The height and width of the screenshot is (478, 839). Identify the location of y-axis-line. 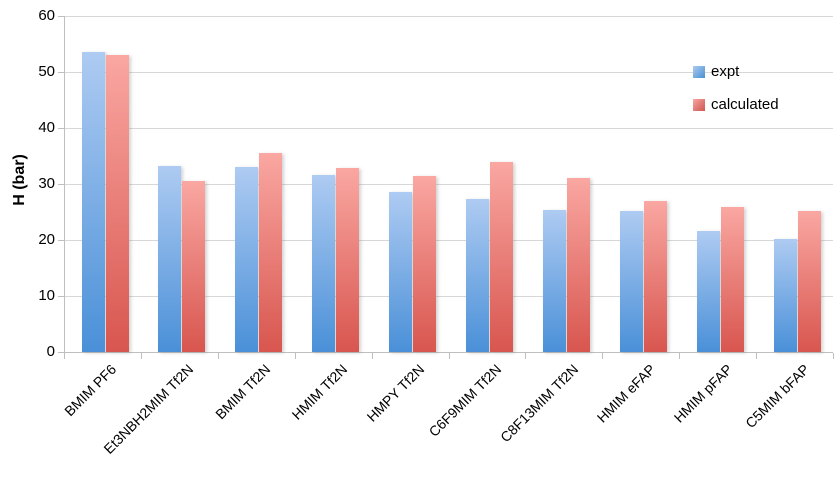
(64, 184).